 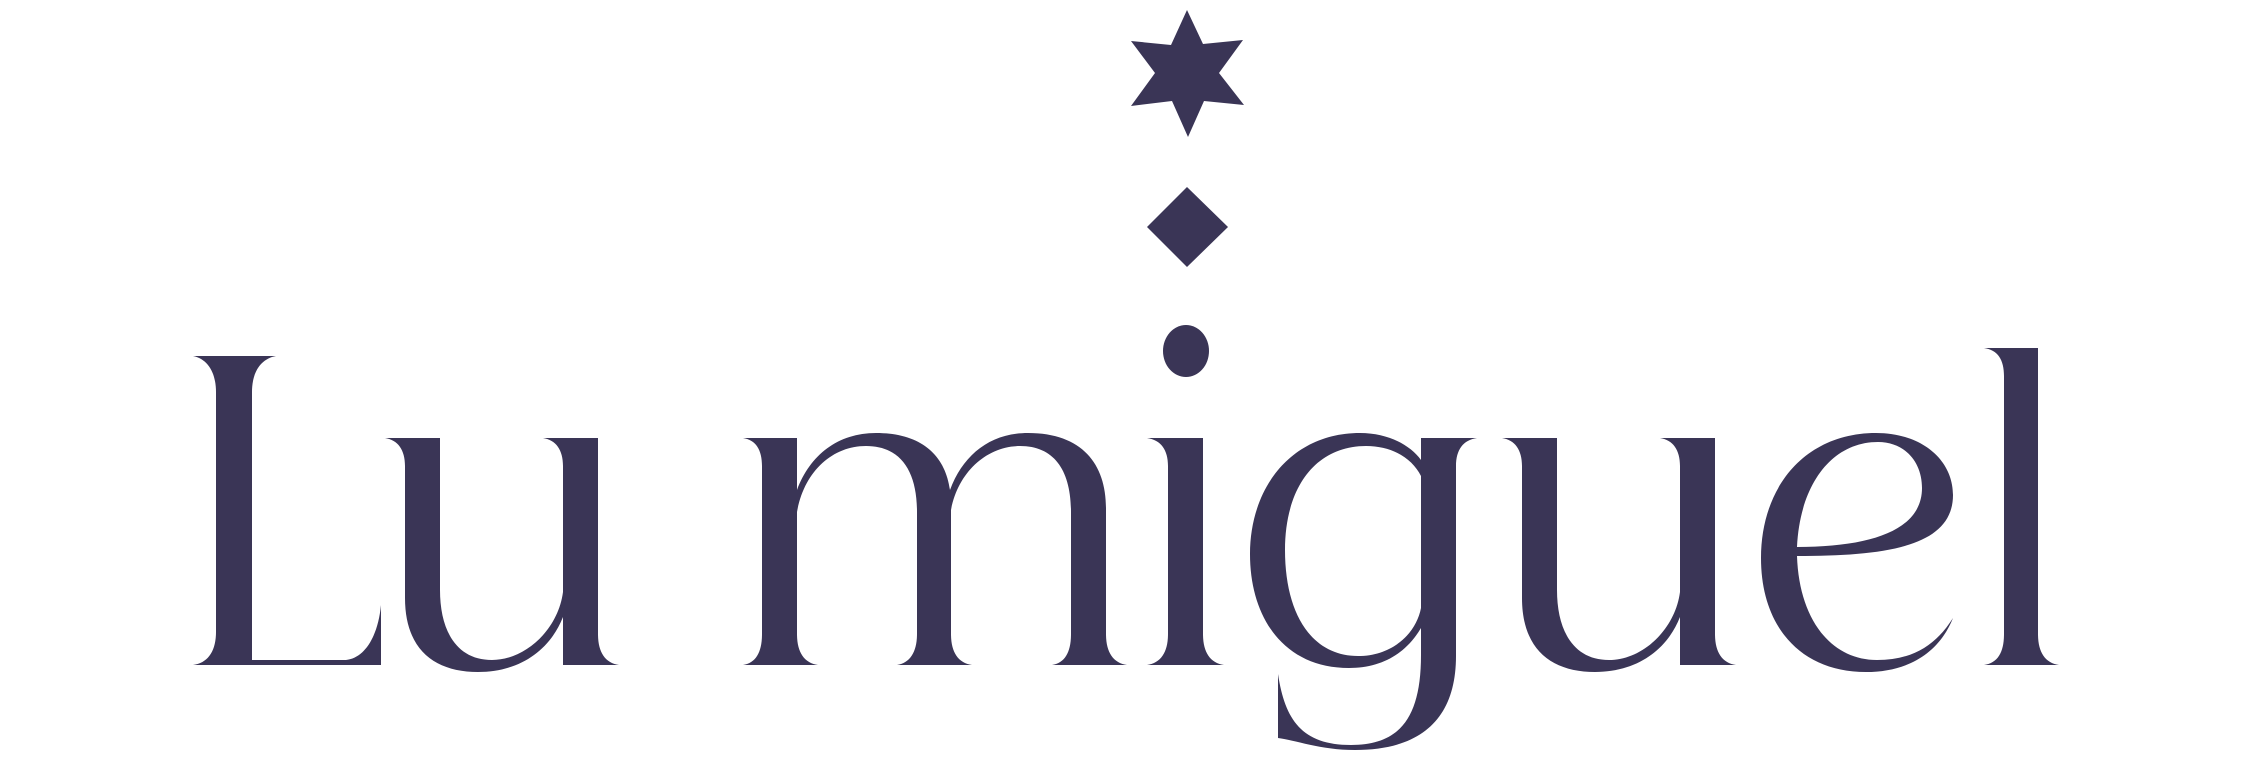 What do you see at coordinates (935, 549) in the screenshot?
I see `letter-m` at bounding box center [935, 549].